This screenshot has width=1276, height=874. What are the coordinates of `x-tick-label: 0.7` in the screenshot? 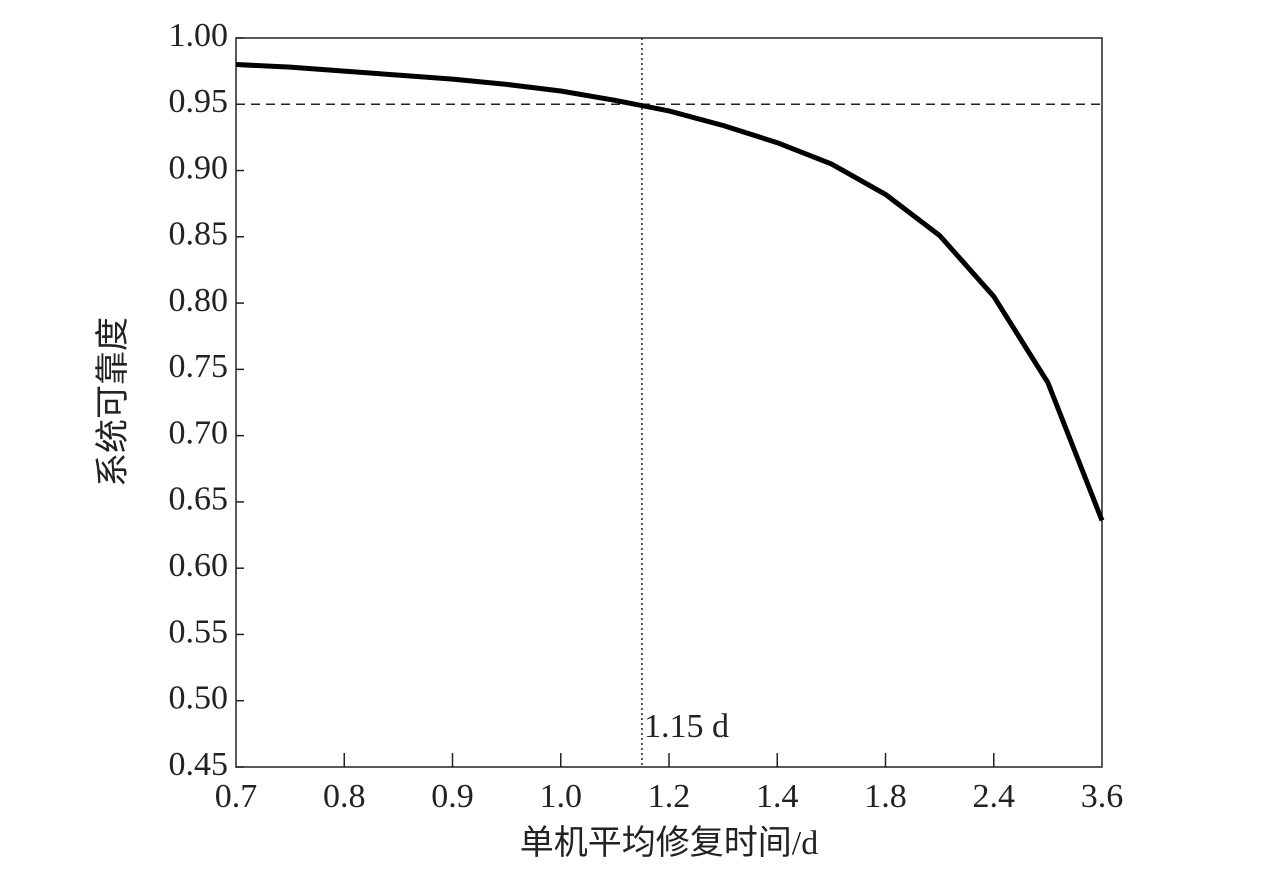 It's located at (236, 796).